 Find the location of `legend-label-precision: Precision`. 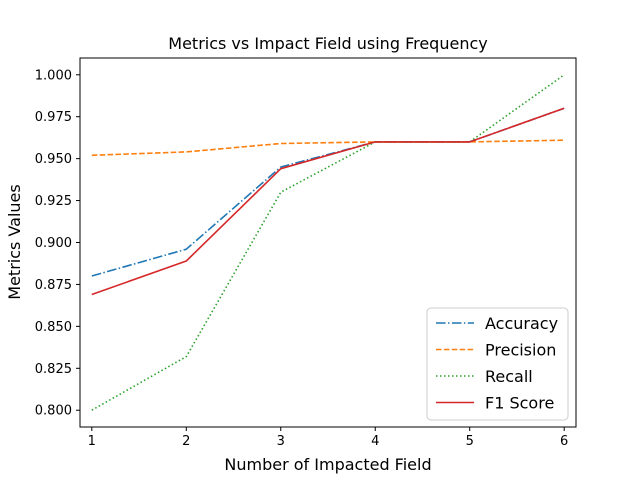

legend-label-precision: Precision is located at coordinates (520, 350).